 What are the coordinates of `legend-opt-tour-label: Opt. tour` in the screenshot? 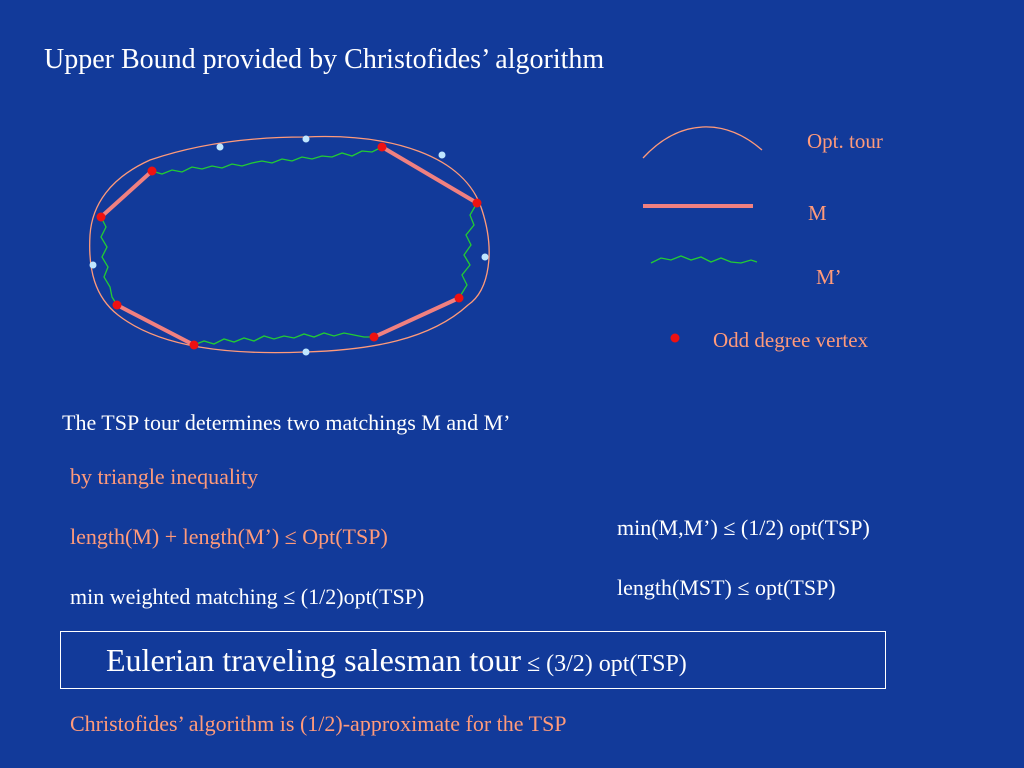 It's located at (845, 141).